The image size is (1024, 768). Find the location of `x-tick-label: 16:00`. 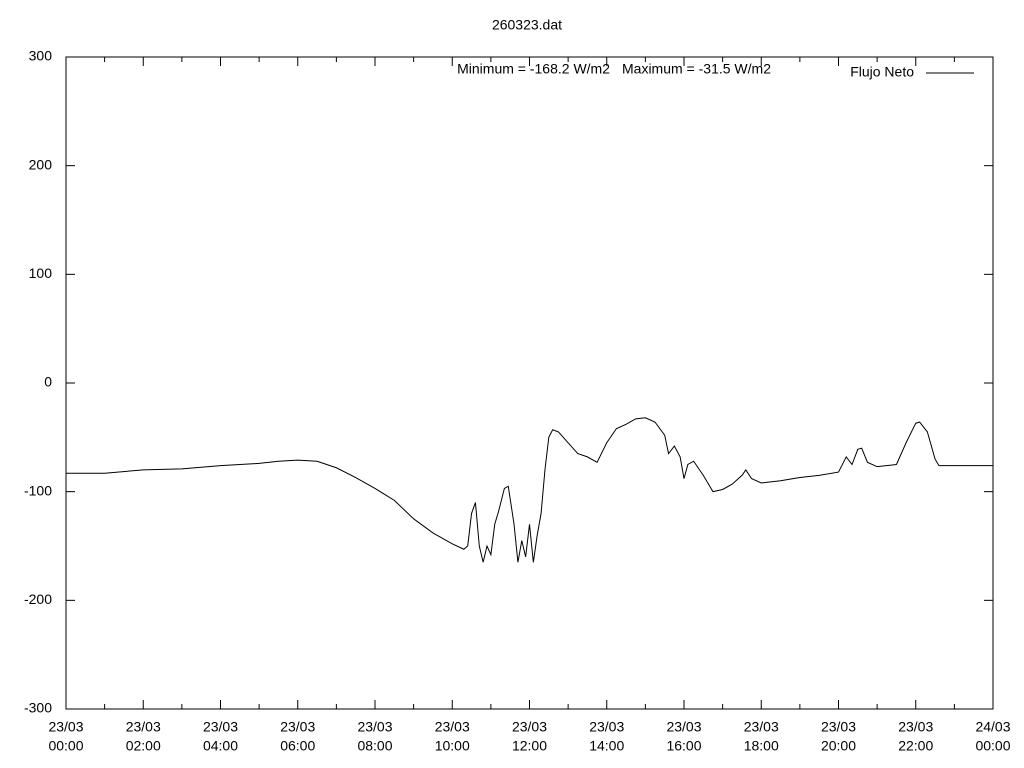

x-tick-label: 16:00 is located at coordinates (683, 746).